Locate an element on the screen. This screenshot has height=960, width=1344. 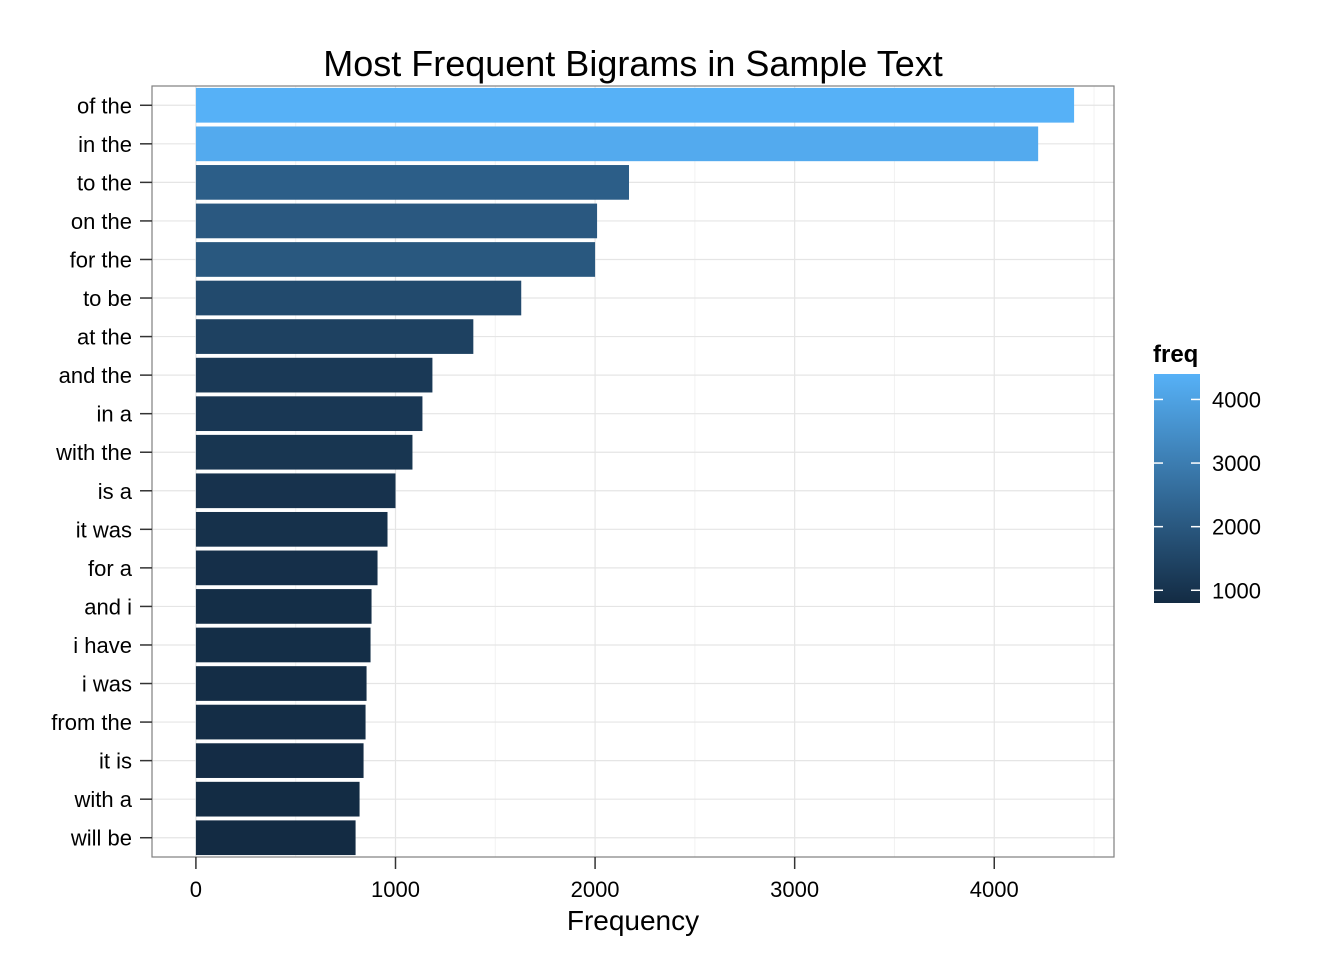
legend-tick-label: 1000 is located at coordinates (1236, 590).